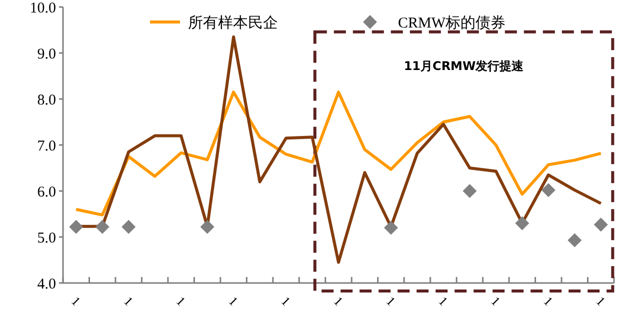 This screenshot has width=642, height=325. Describe the element at coordinates (46, 238) in the screenshot. I see `y-tick-label: 5.0` at that location.